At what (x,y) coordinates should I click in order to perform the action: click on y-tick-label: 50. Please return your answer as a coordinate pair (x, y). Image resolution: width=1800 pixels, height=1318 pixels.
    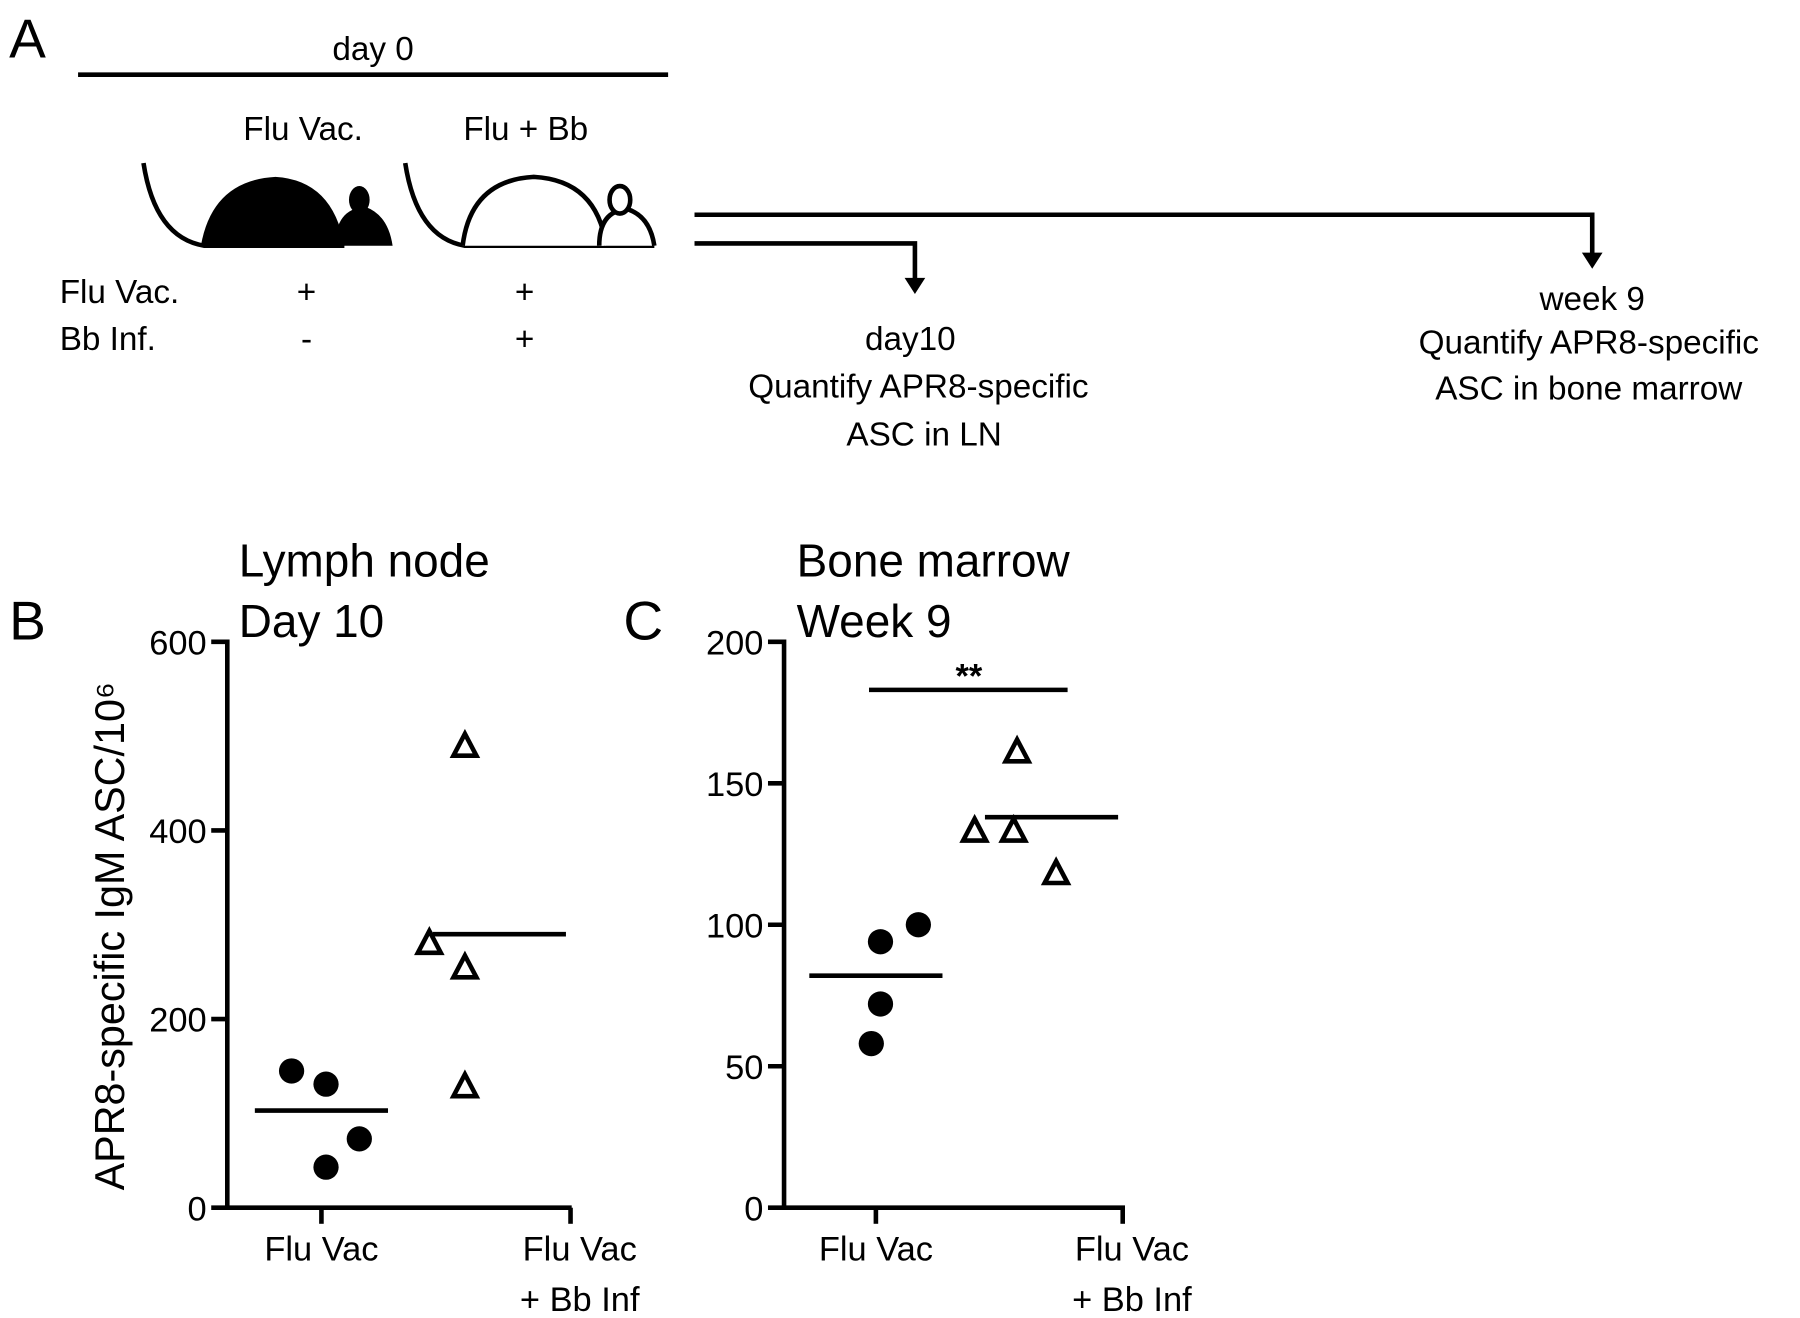
    Looking at the image, I should click on (744, 1068).